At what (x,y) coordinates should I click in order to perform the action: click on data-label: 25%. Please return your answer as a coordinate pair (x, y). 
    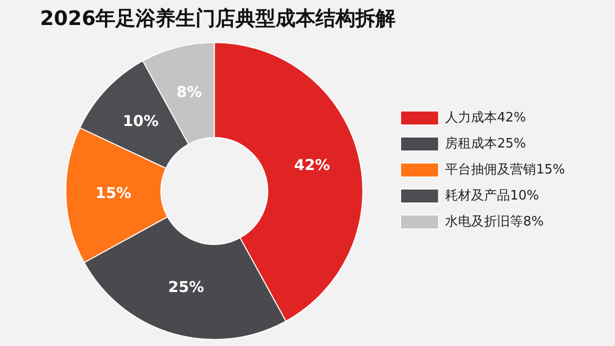
    Looking at the image, I should click on (186, 287).